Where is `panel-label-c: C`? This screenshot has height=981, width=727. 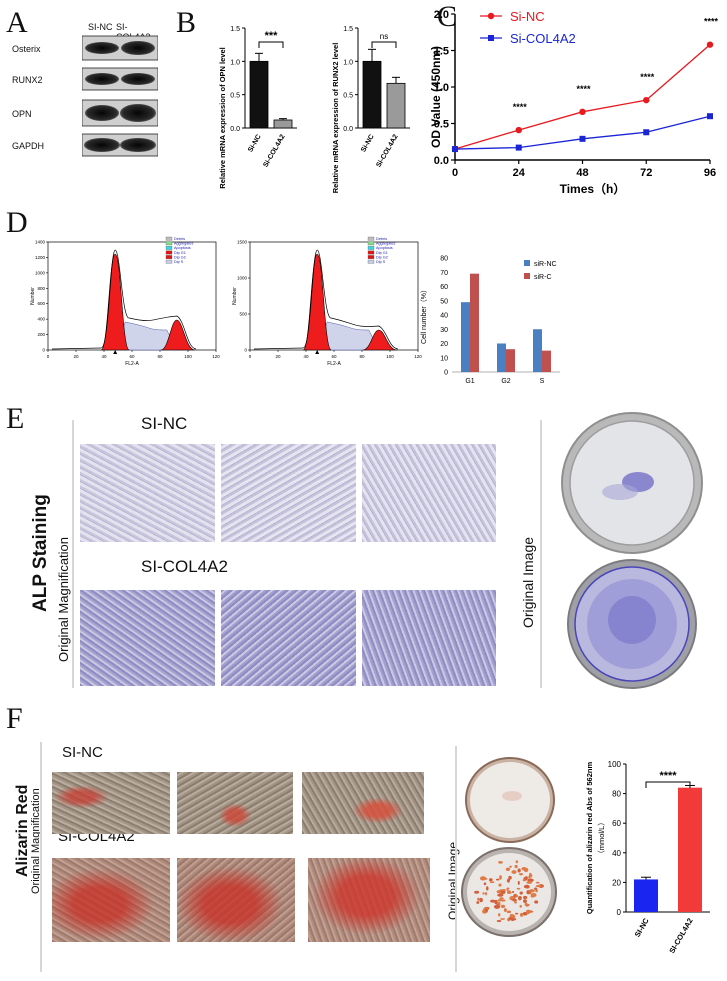
panel-label-c: C is located at coordinates (447, 16).